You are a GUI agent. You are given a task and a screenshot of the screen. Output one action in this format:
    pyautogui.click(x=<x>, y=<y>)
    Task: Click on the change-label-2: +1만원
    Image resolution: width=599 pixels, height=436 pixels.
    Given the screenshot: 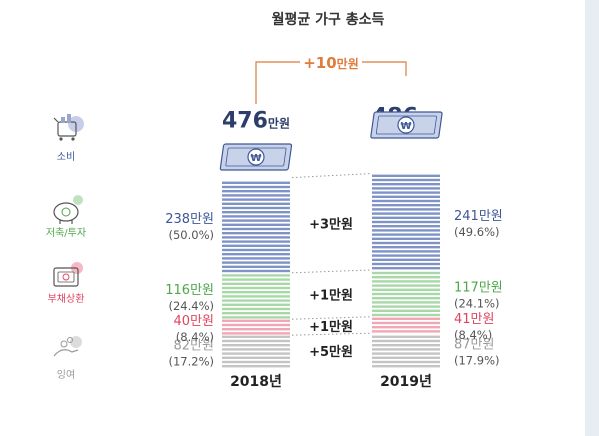 What is the action you would take?
    pyautogui.click(x=331, y=296)
    